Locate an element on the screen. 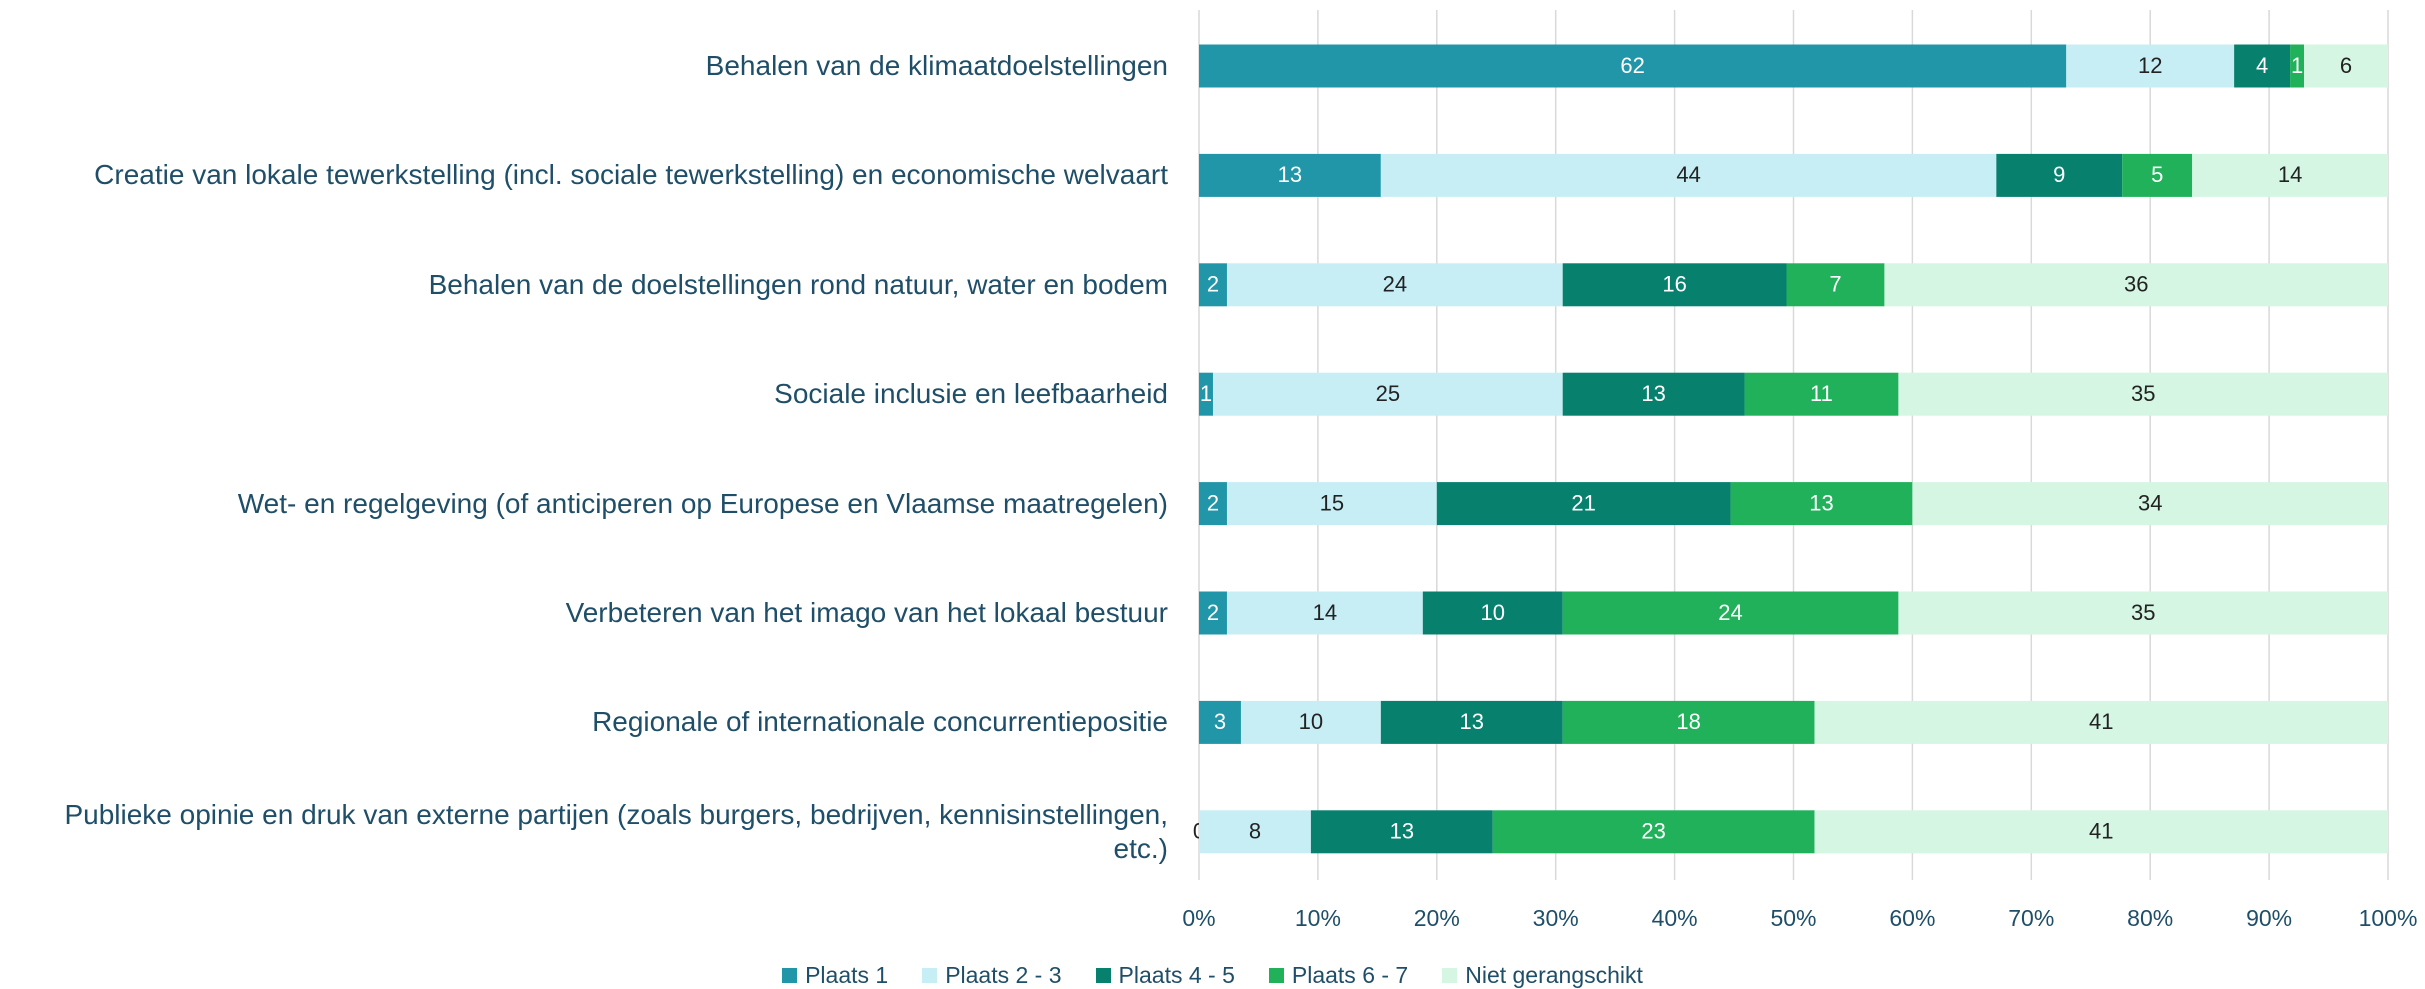 The image size is (2425, 989). x-tick-label: 80% is located at coordinates (2150, 918).